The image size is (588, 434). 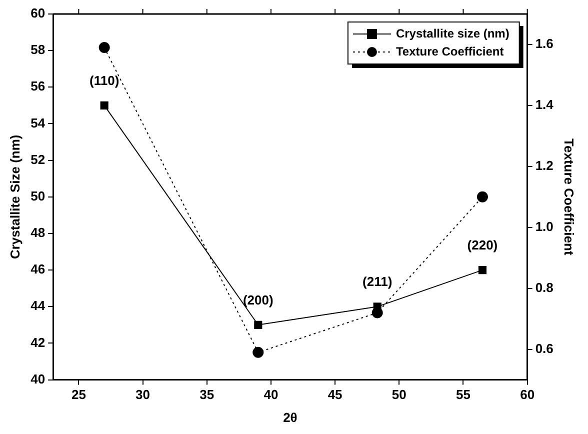 I want to click on x-tick-label: 30, so click(x=143, y=394).